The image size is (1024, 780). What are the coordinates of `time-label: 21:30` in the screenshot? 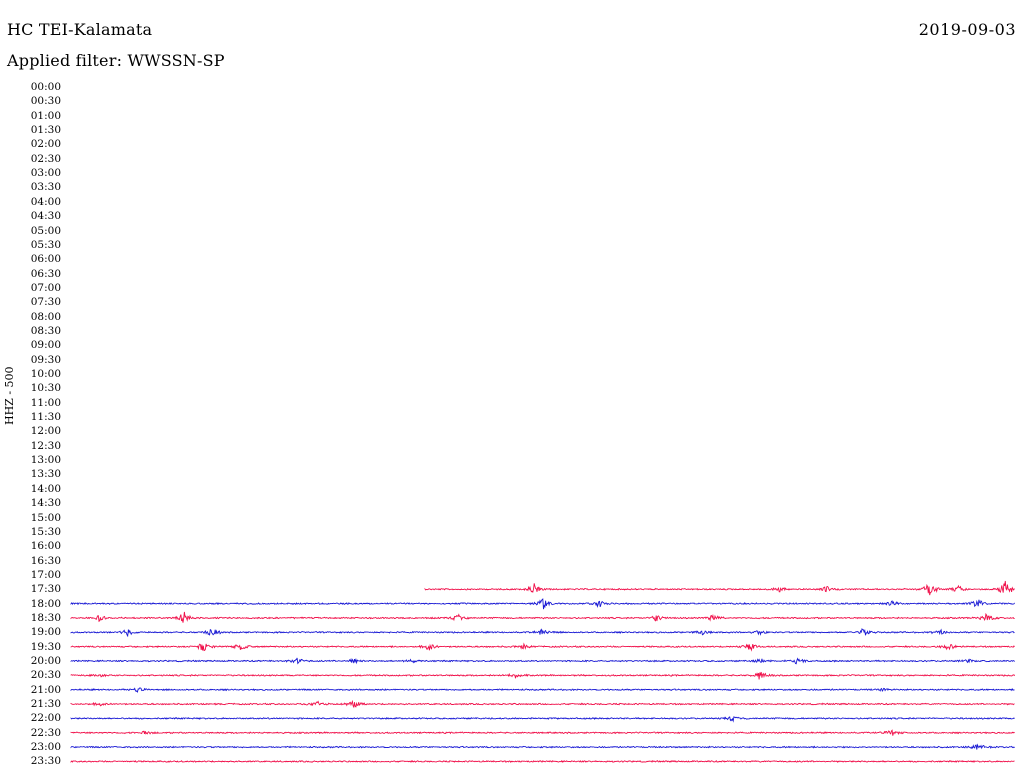 It's located at (45, 704).